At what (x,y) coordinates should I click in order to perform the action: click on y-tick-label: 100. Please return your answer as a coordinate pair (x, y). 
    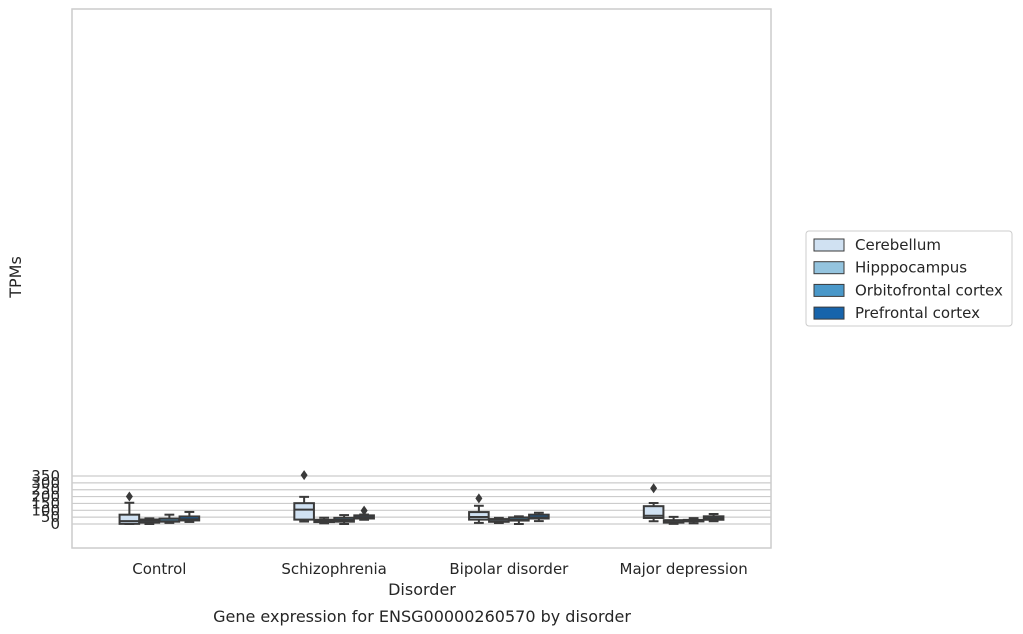
    Looking at the image, I should click on (45, 510).